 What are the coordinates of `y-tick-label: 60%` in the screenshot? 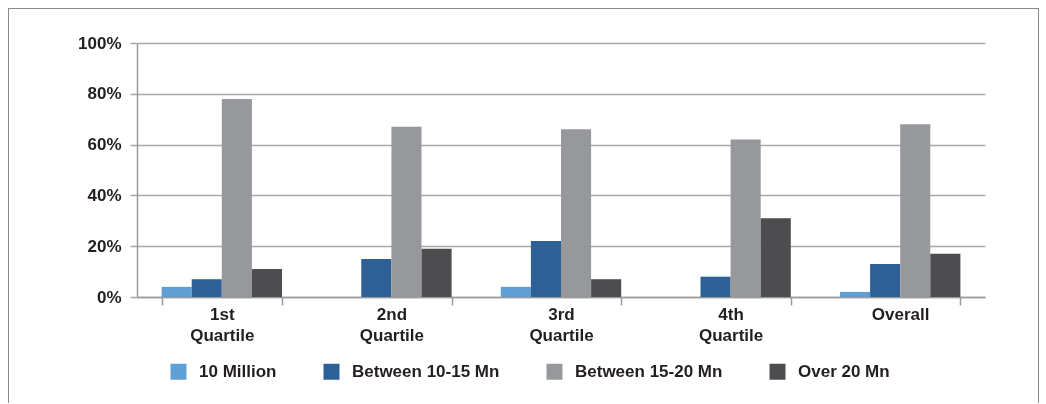 It's located at (104, 145).